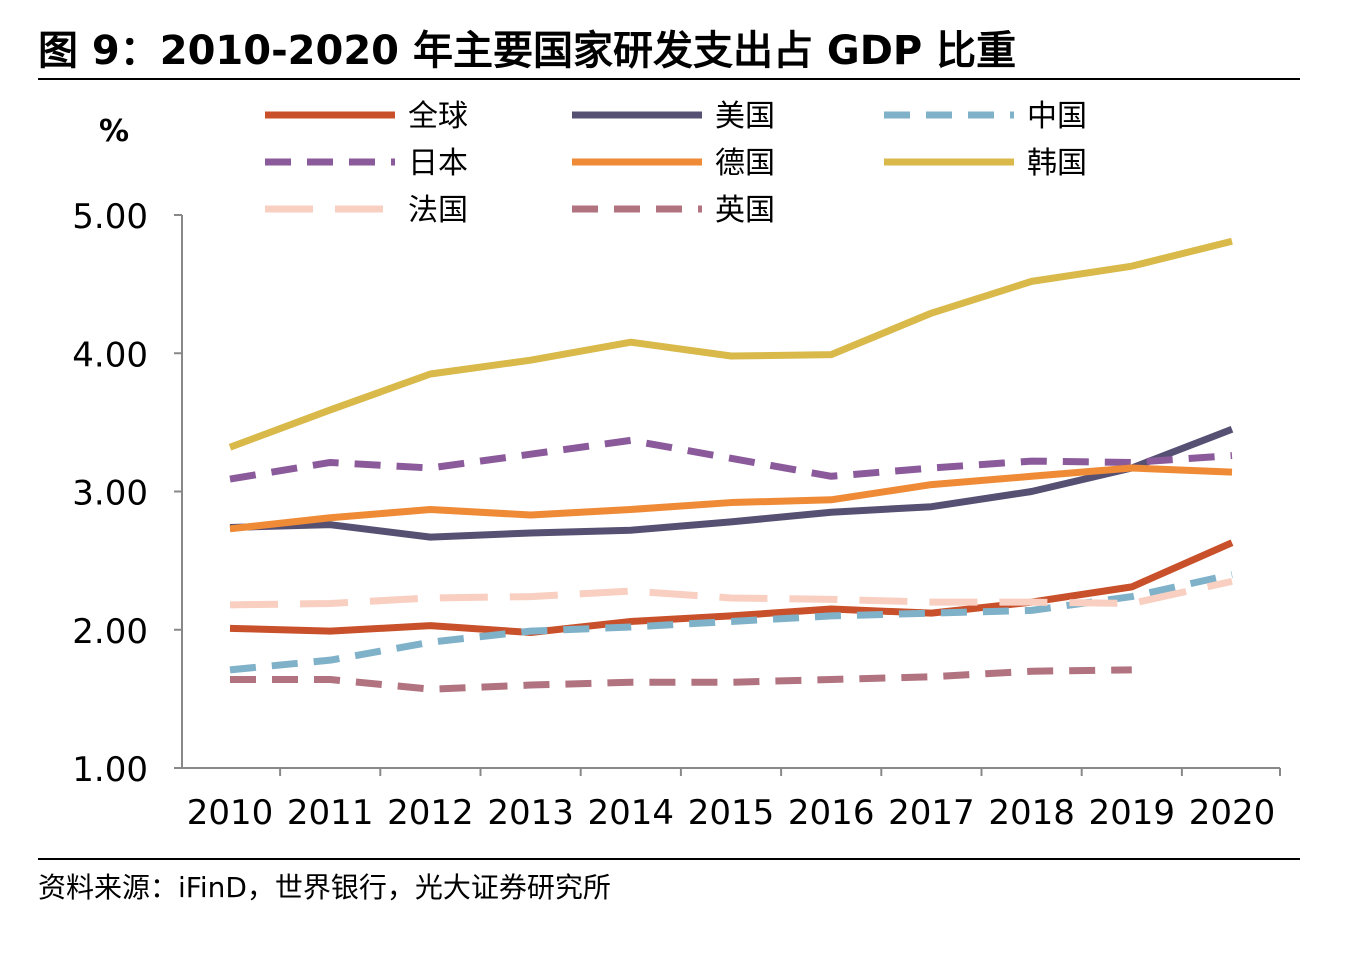 This screenshot has width=1364, height=964. Describe the element at coordinates (324, 887) in the screenshot. I see `source-note: 资料来源：iFinD，世界银行，光大证券研究所` at that location.